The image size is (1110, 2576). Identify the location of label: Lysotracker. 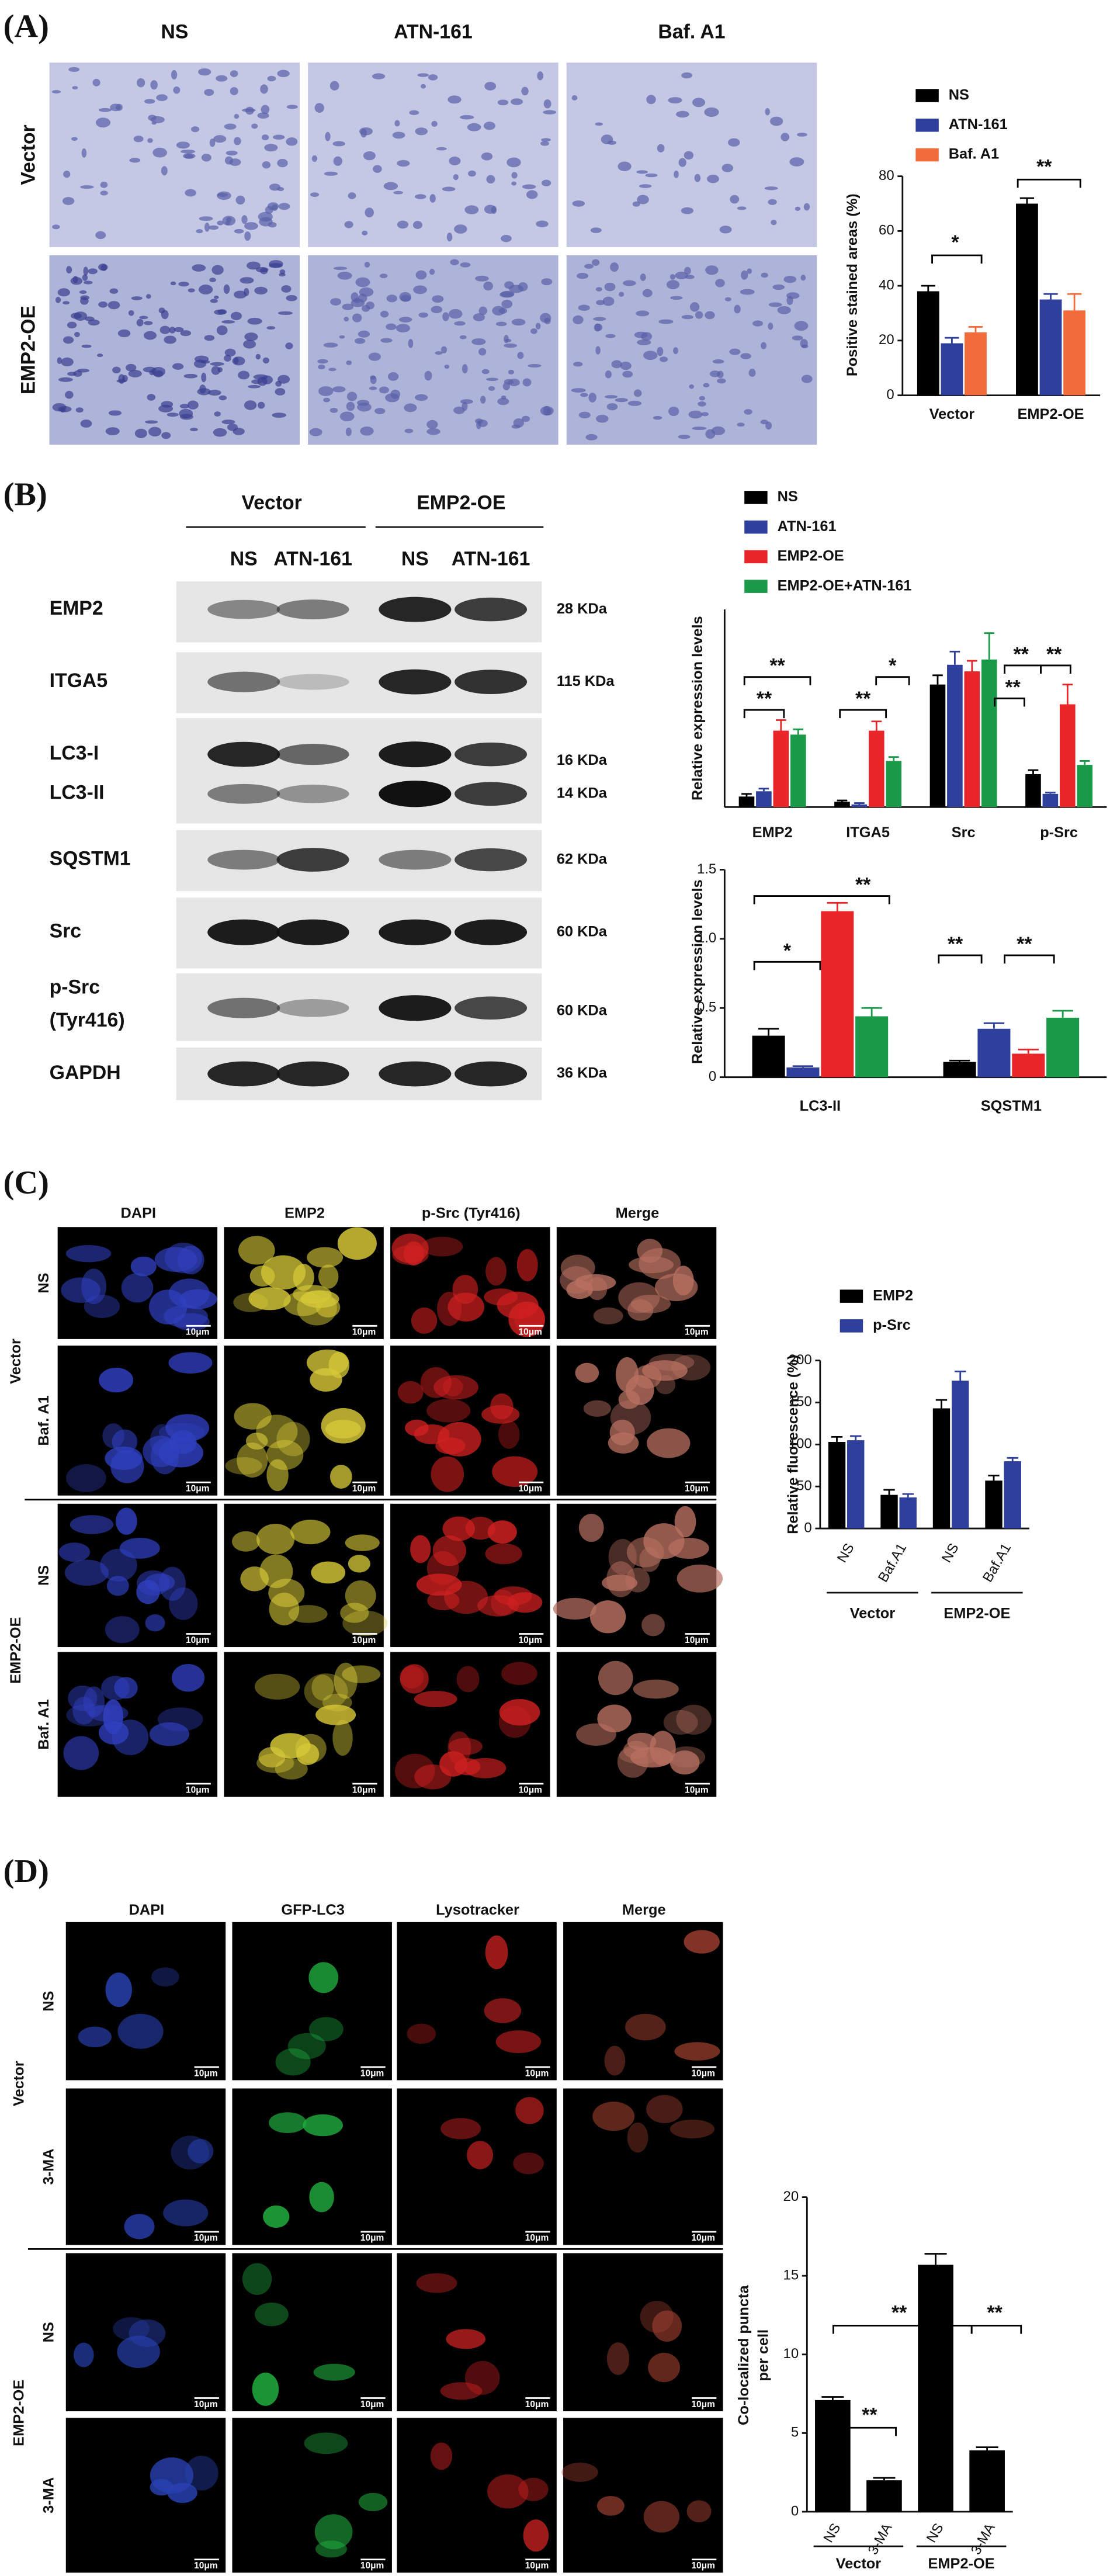
(478, 1910).